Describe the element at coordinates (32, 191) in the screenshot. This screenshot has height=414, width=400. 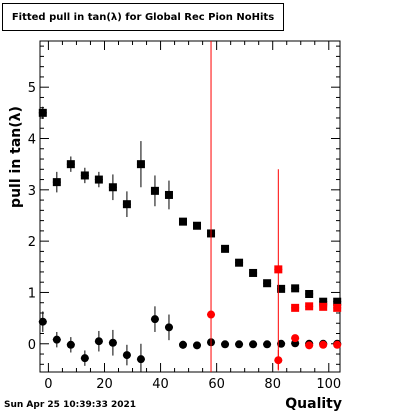
I see `y-tick-label: 3` at that location.